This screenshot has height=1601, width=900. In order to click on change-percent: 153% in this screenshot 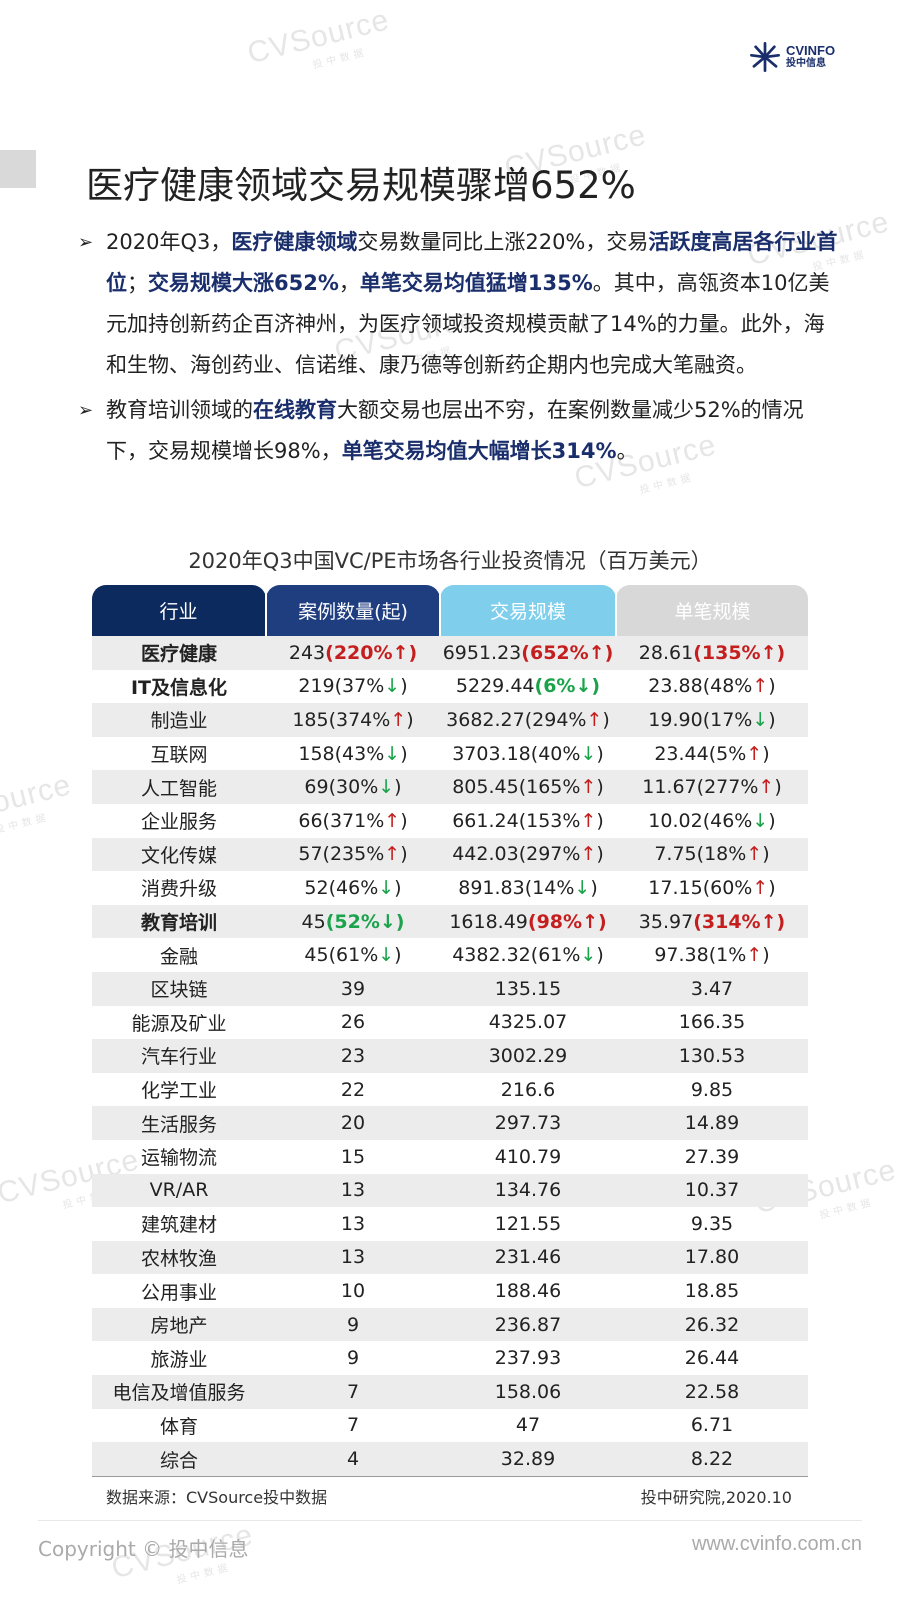, I will do `click(553, 820)`.